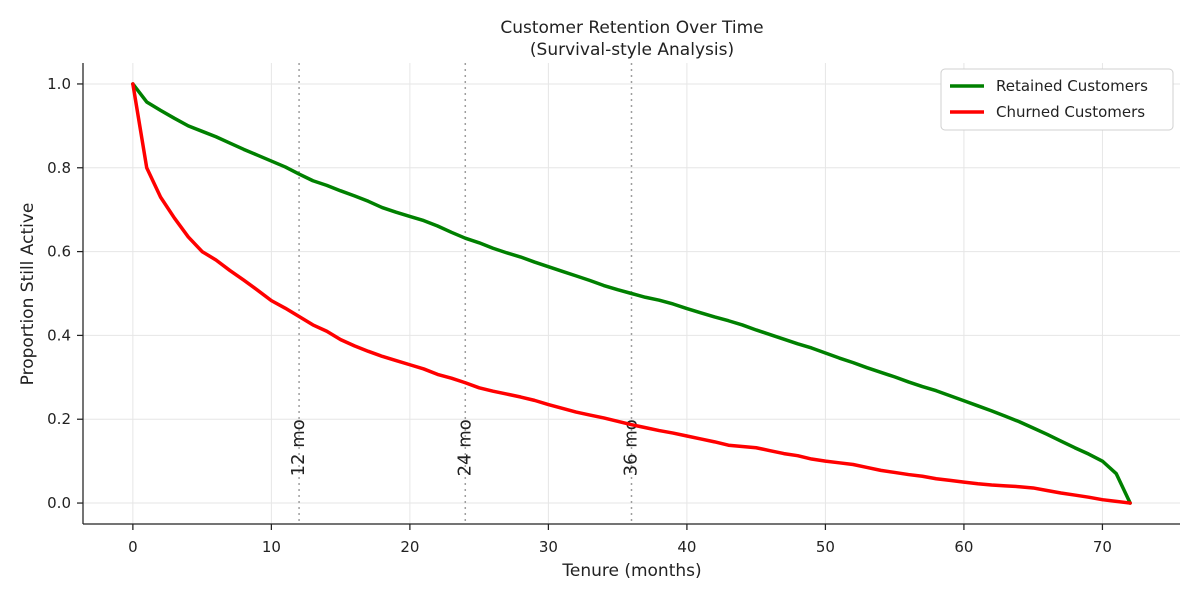 Image resolution: width=1200 pixels, height=600 pixels. What do you see at coordinates (825, 547) in the screenshot?
I see `x-tick-label: 50` at bounding box center [825, 547].